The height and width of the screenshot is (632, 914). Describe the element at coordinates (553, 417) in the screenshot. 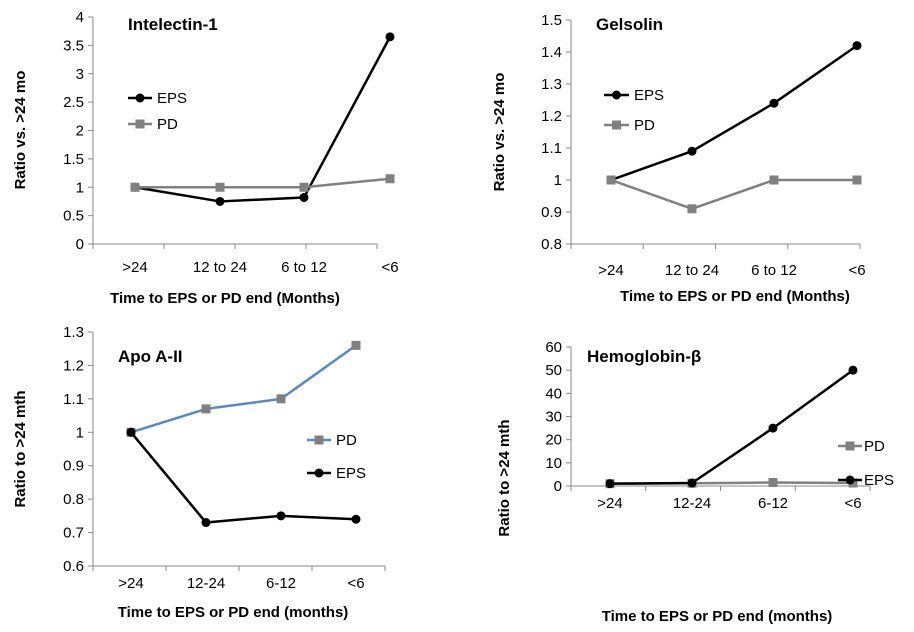

I see `y-tick-label: 30` at that location.